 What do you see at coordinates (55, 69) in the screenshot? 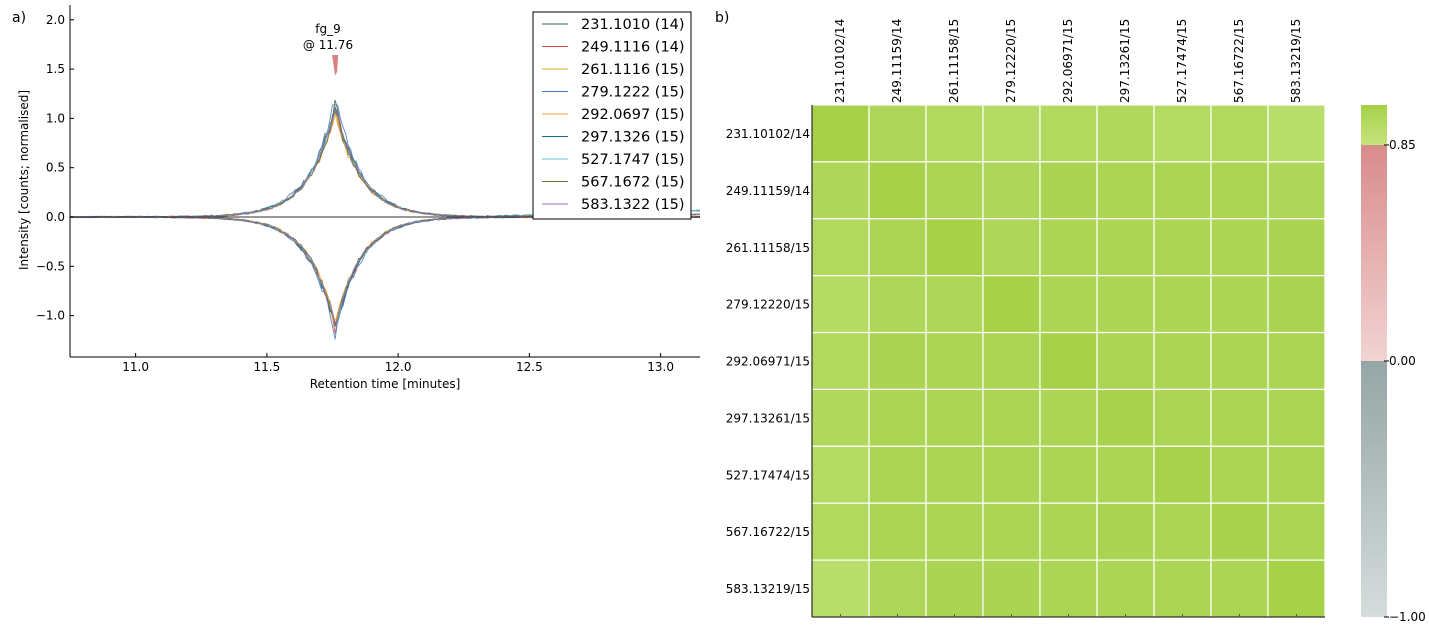
I see `y-tick-label: 1.5` at bounding box center [55, 69].